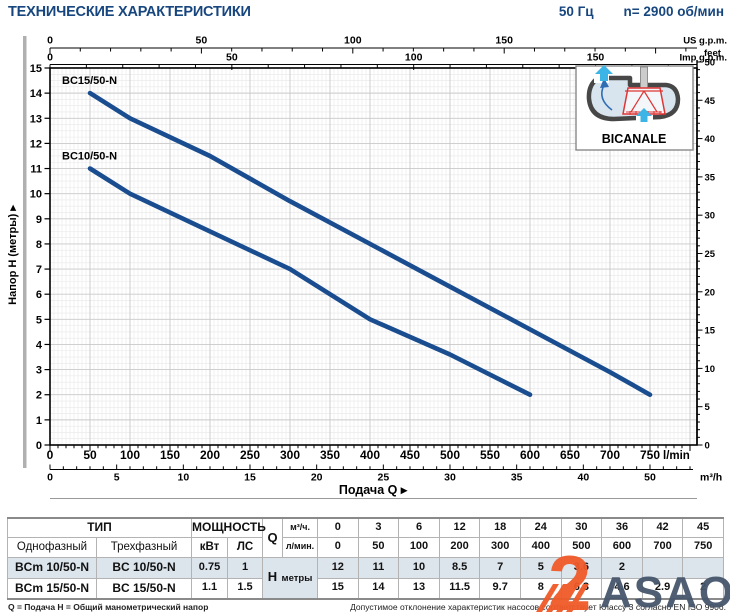 The width and height of the screenshot is (730, 614). Describe the element at coordinates (604, 69) in the screenshot. I see `outlet-arrow-icon` at that location.